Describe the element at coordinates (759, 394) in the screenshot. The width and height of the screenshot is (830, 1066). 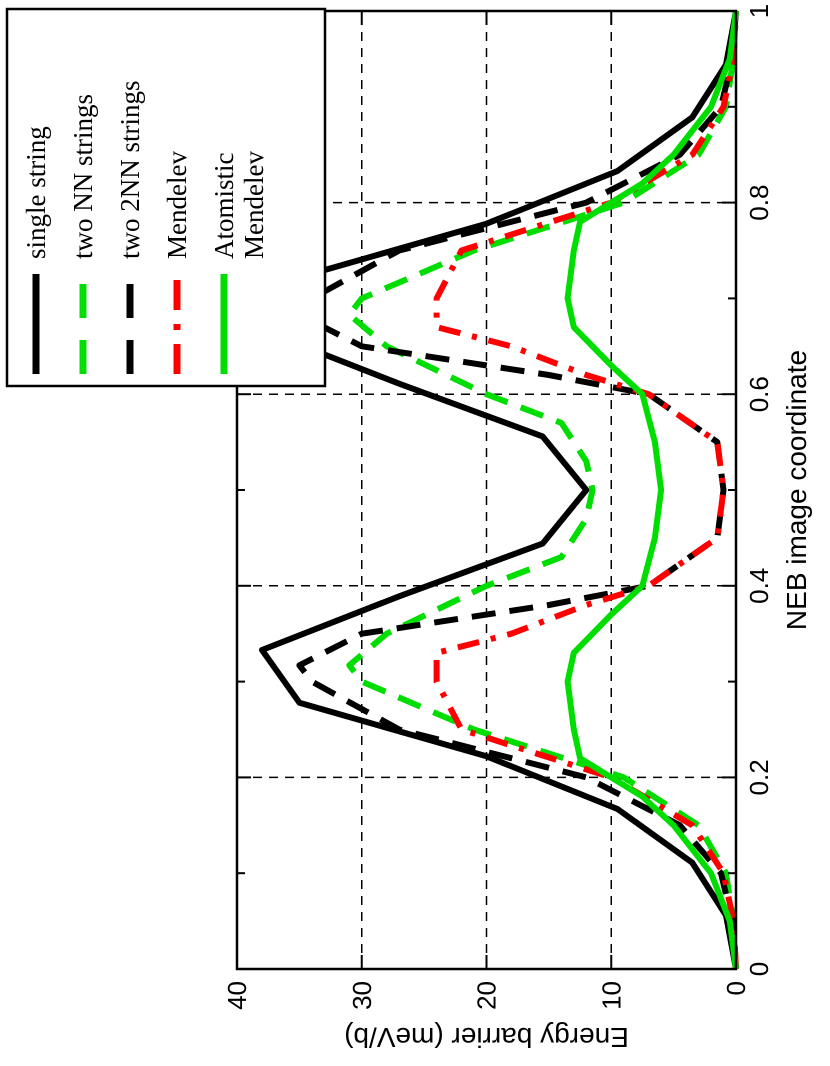
I see `x-tick-label: 0.6` at that location.